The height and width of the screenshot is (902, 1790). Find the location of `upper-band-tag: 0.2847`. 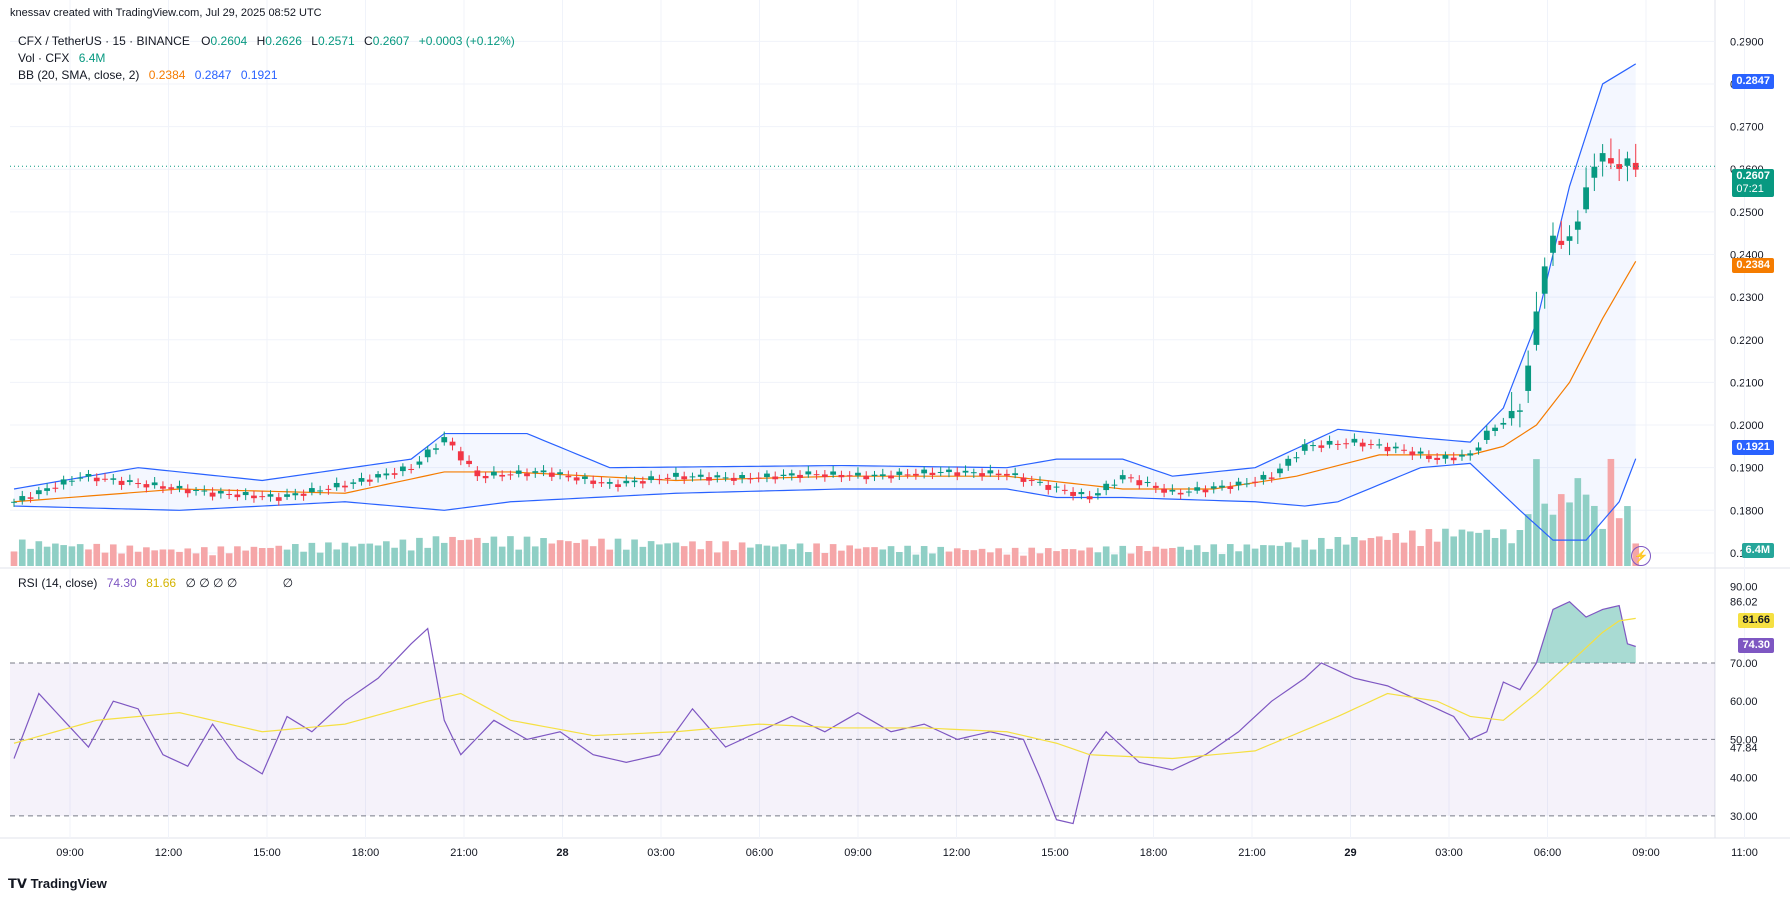

upper-band-tag: 0.2847 is located at coordinates (1753, 81).